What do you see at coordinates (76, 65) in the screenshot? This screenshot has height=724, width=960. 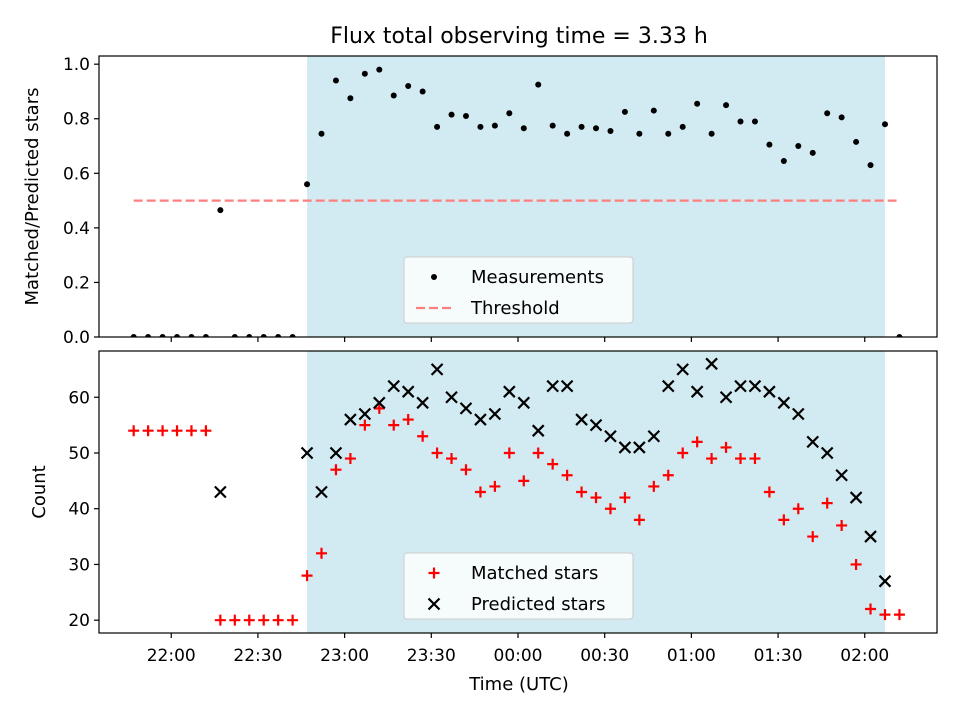 I see `y-tick-label: 1.0` at bounding box center [76, 65].